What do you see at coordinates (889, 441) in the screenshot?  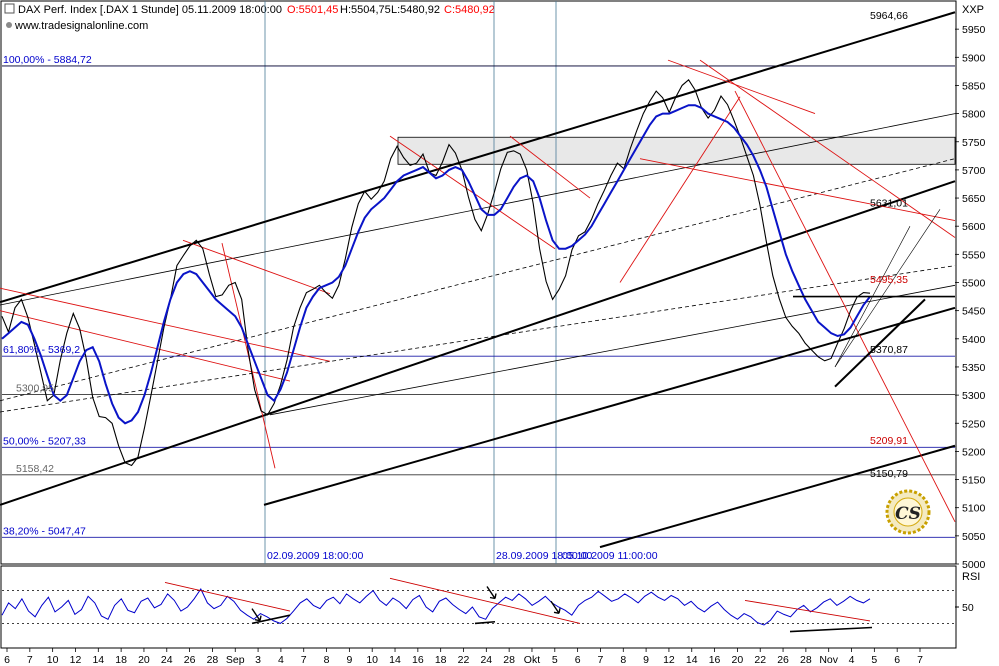 I see `right-value-label: 5209,91` at bounding box center [889, 441].